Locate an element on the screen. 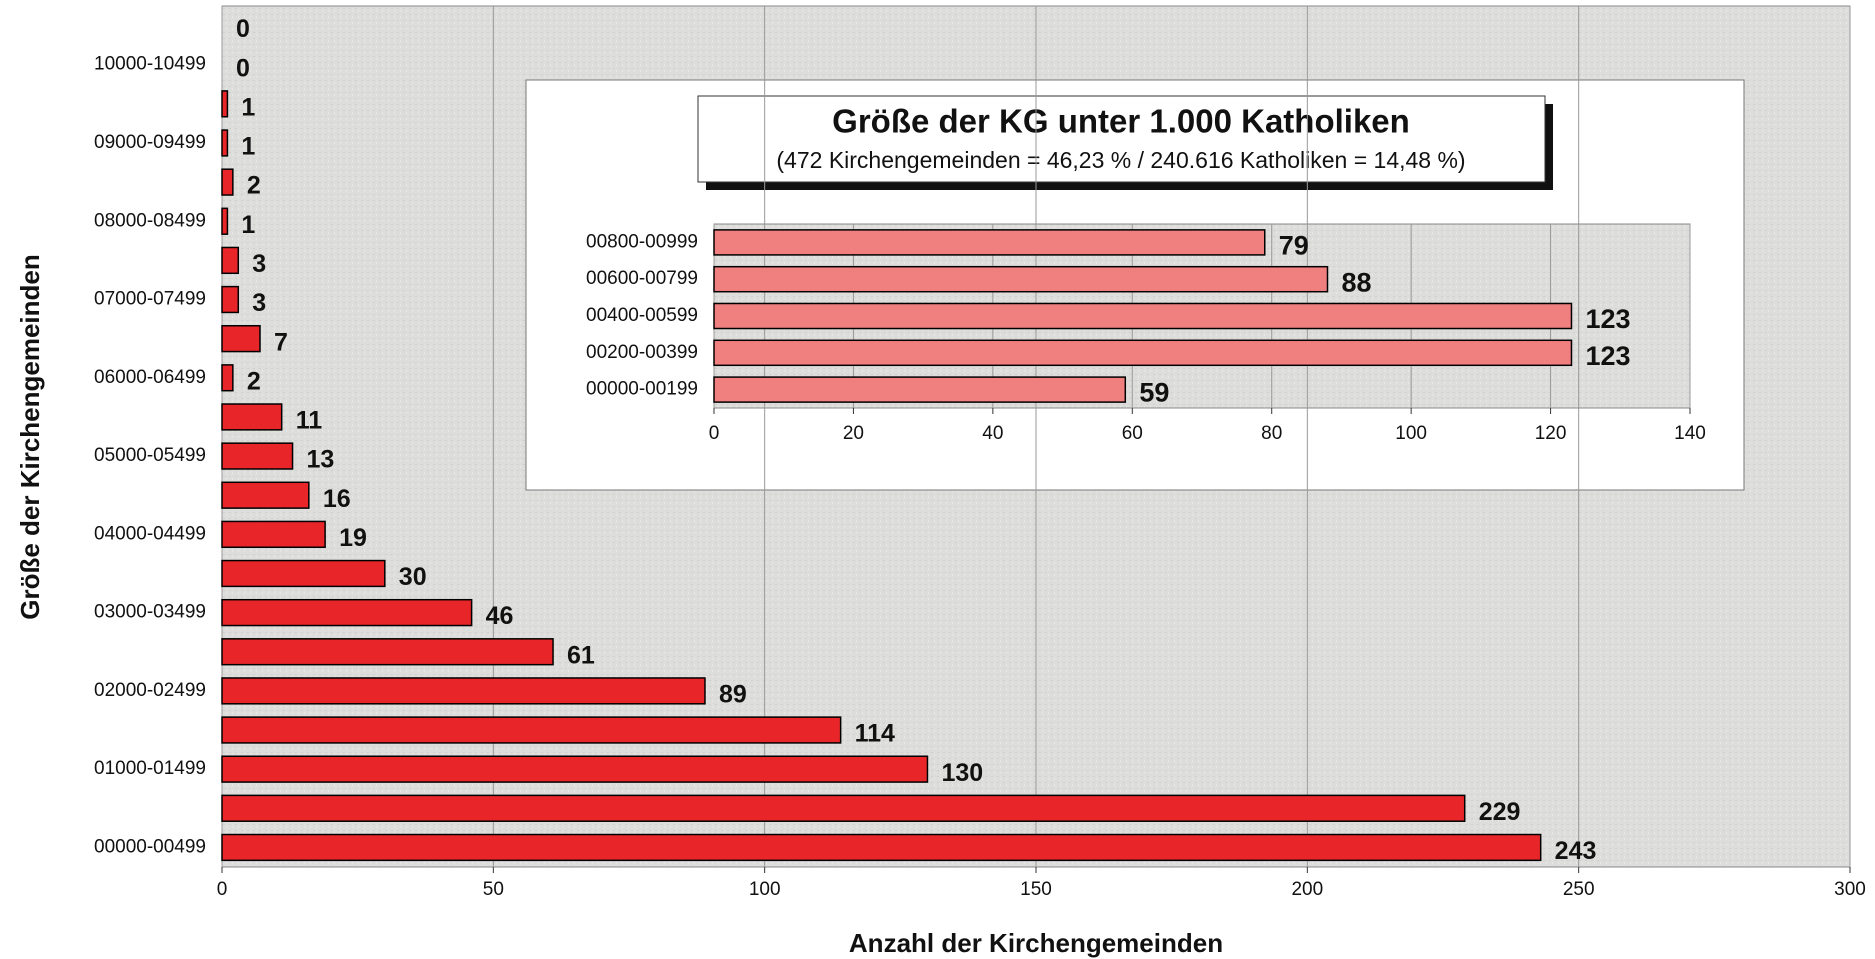  title-box is located at coordinates (1121, 139).